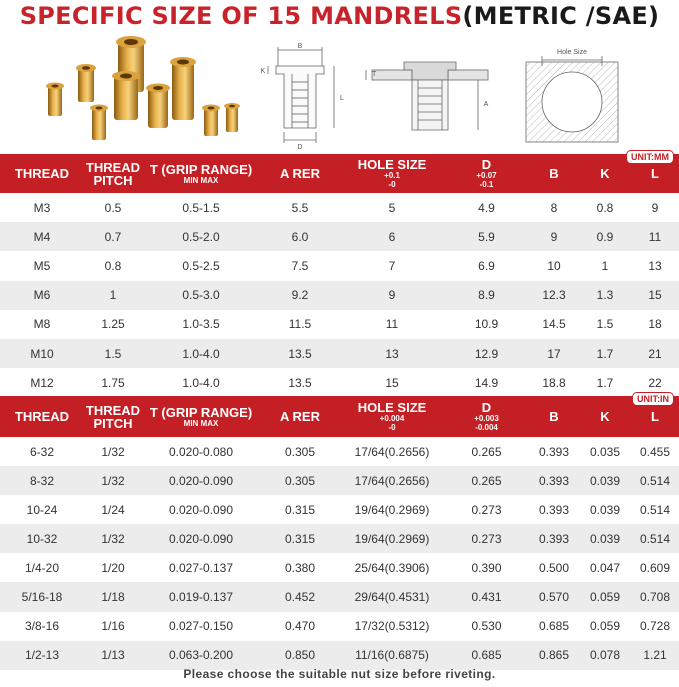 The image size is (679, 687). Describe the element at coordinates (113, 324) in the screenshot. I see `table-cell: 1.25` at that location.